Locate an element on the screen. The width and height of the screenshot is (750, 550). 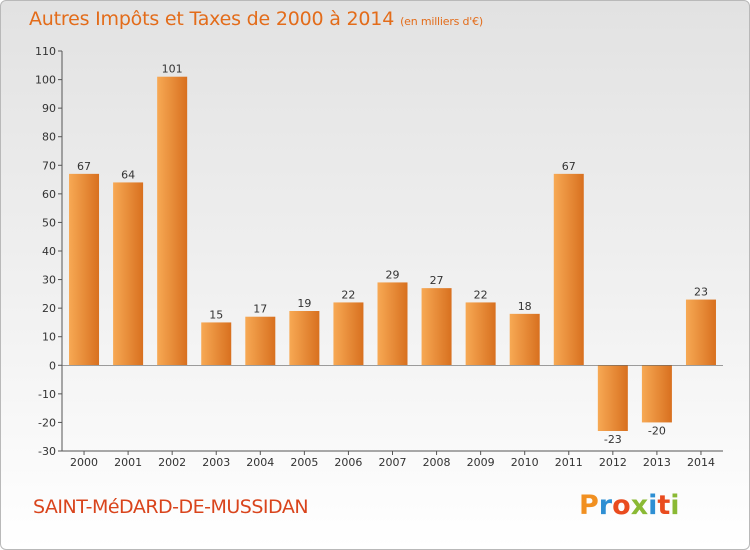
bar-2004 is located at coordinates (260, 341).